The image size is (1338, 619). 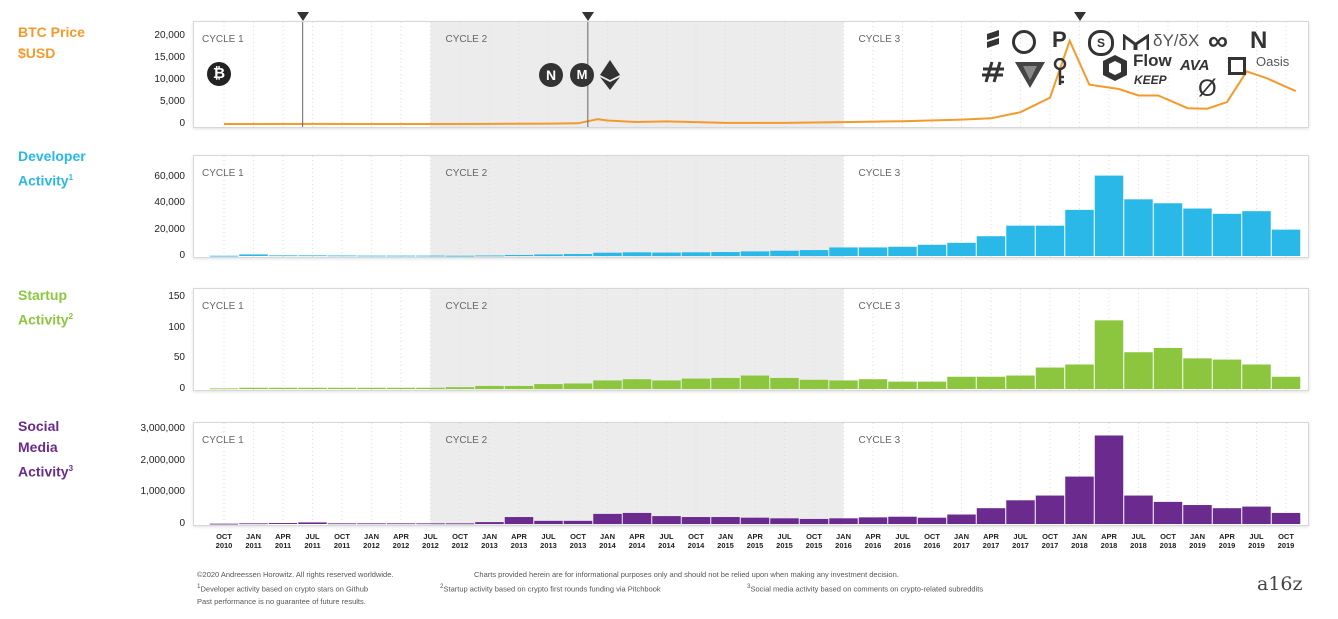 I want to click on dev-label-line1: Developer, so click(x=52, y=156).